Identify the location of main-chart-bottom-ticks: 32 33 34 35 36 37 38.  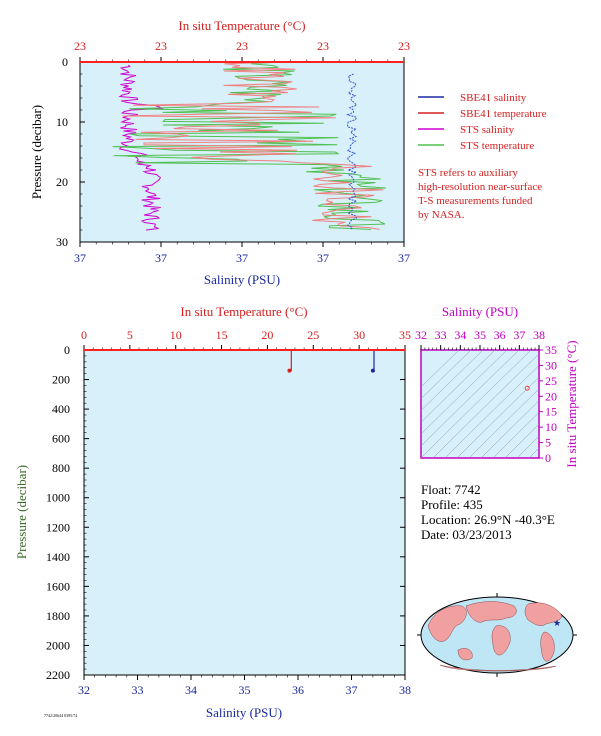
(244, 686).